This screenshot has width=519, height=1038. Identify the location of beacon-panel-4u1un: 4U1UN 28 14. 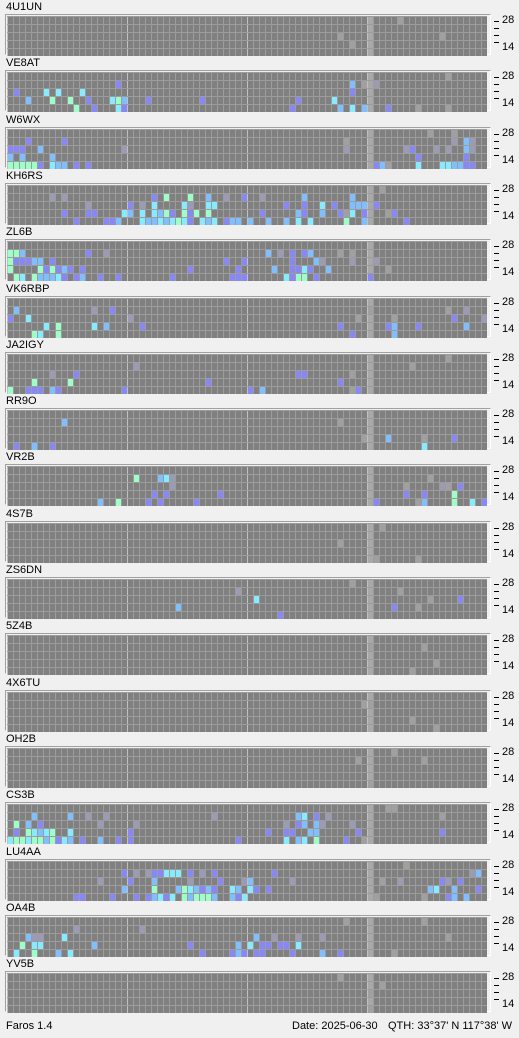
(259, 28).